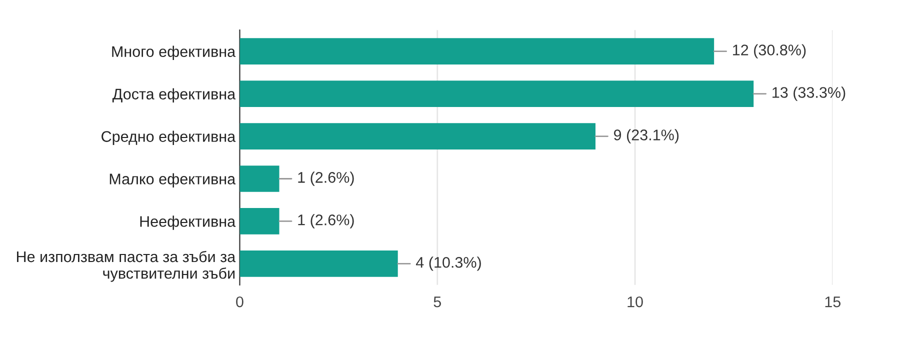 The height and width of the screenshot is (338, 915). I want to click on data-label: 9 (23.1%), so click(646, 136).